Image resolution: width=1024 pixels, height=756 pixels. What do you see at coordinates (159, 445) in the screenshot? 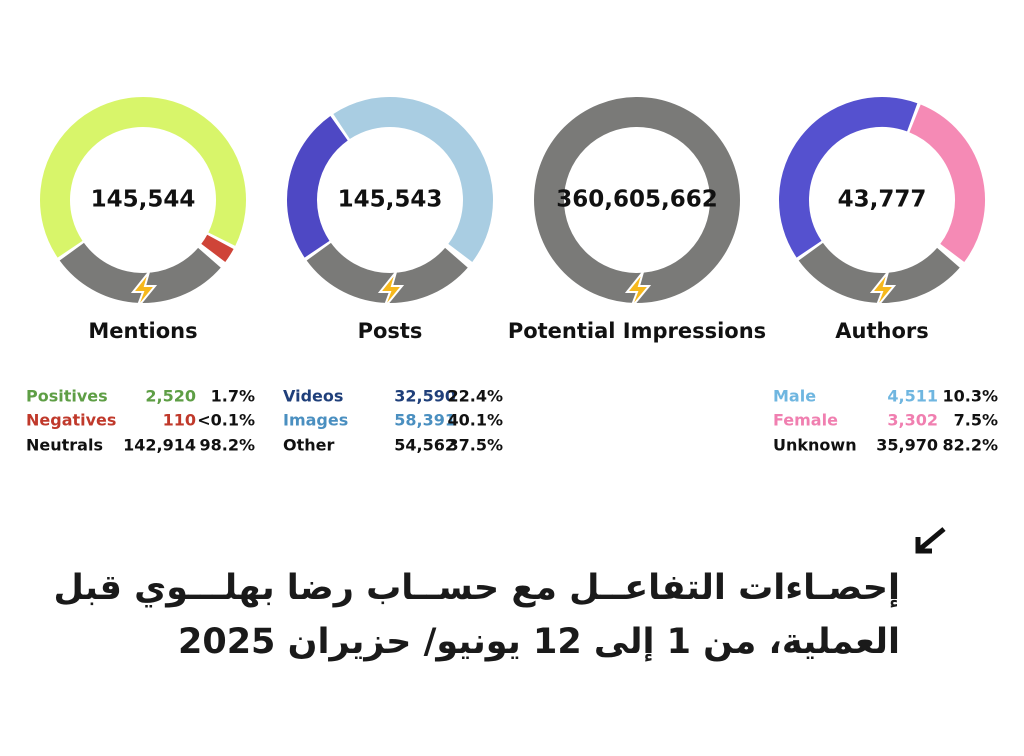
I see `legend-value: 142,914` at bounding box center [159, 445].